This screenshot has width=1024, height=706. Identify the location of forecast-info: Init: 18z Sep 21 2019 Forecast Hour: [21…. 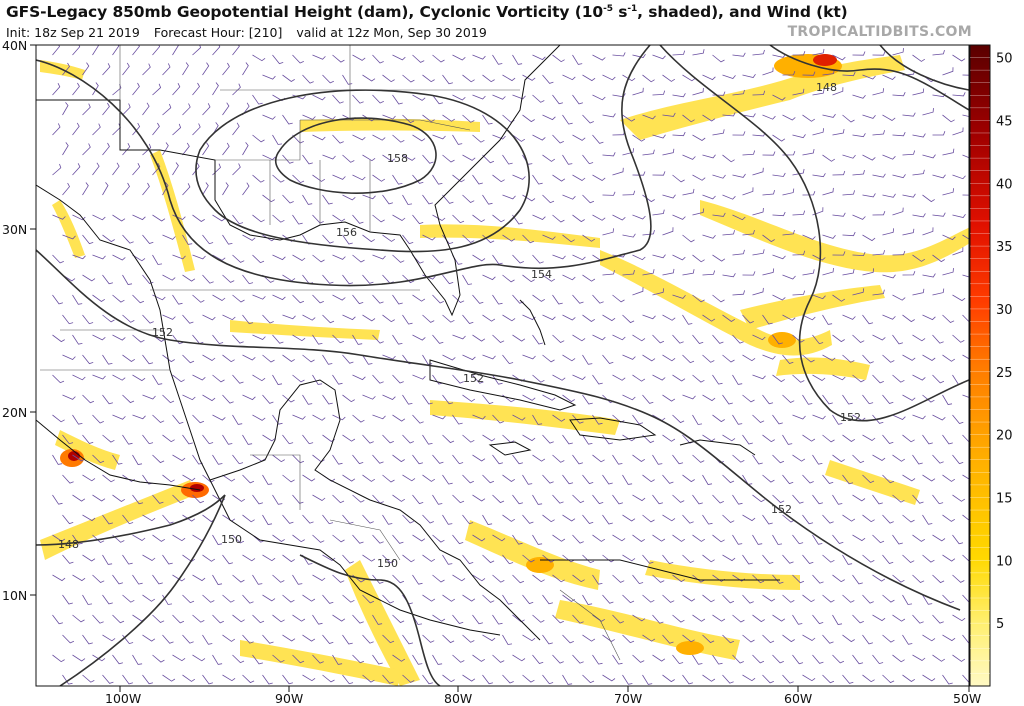
(251, 32).